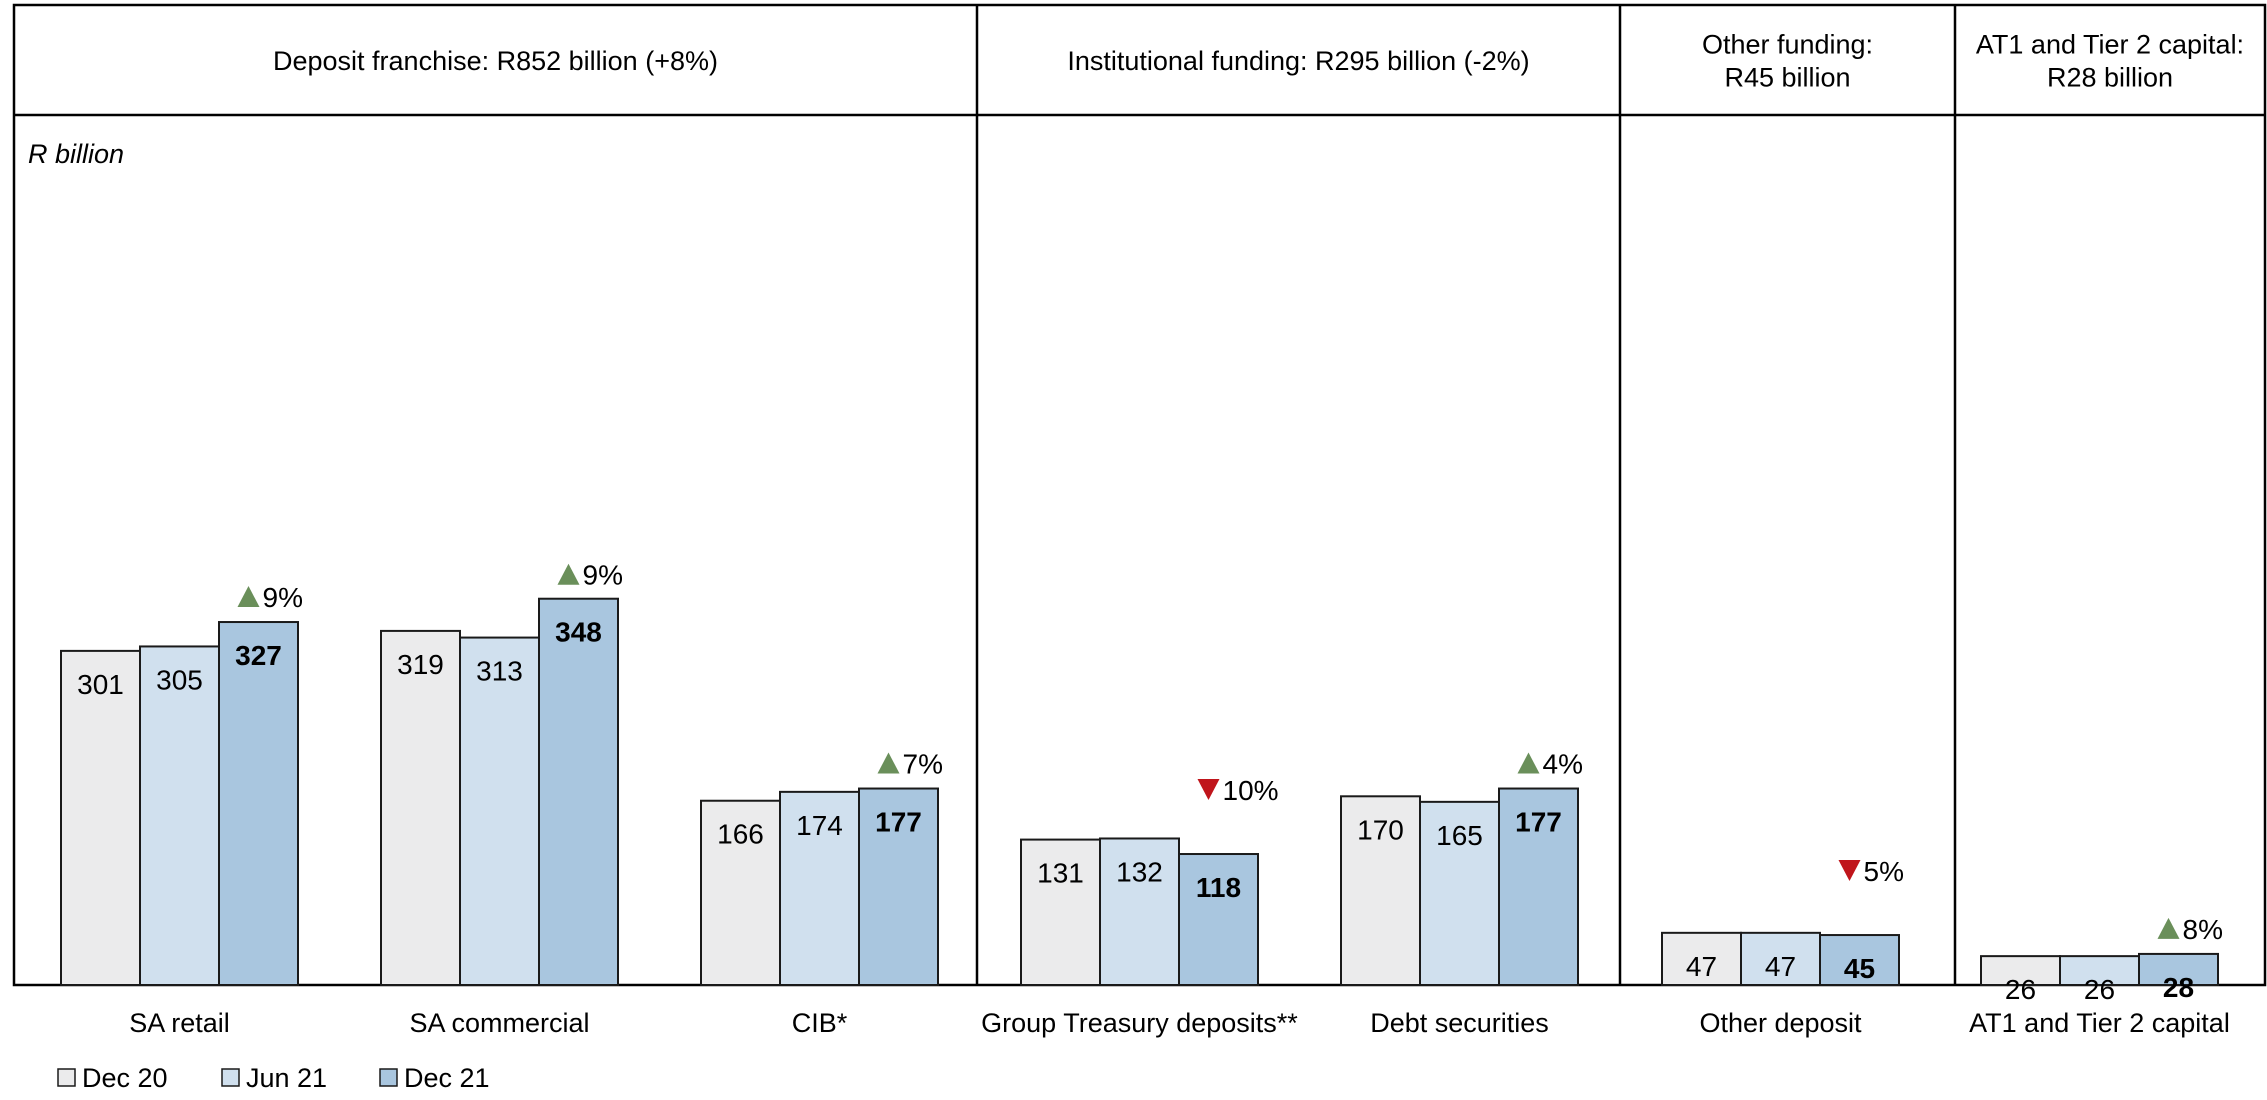 The image size is (2267, 1100). I want to click on category-label: AT1 and Tier 2 capital, so click(2099, 1023).